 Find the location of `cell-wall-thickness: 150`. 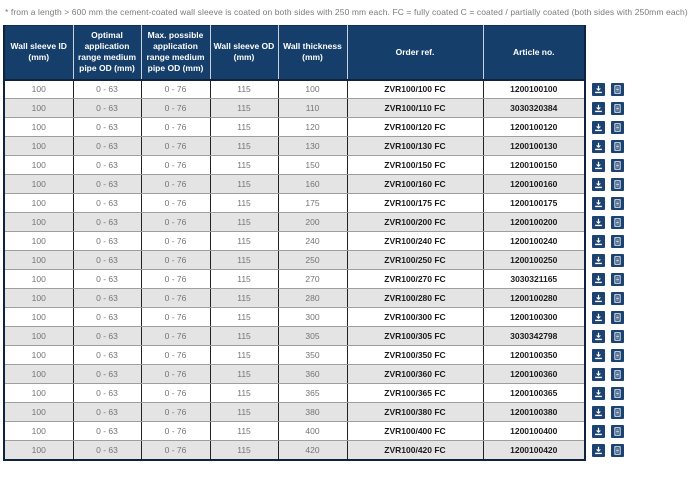

cell-wall-thickness: 150 is located at coordinates (312, 165).